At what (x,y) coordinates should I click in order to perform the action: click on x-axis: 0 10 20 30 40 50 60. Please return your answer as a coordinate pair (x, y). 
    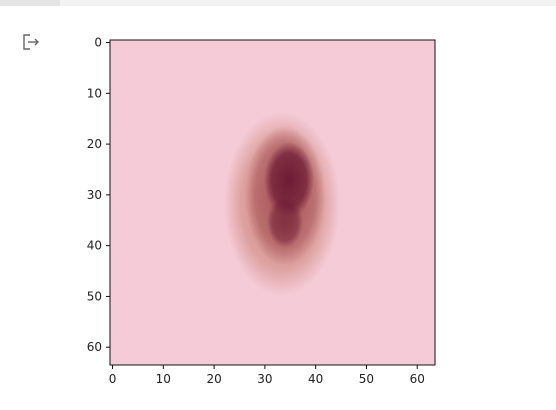
    Looking at the image, I should click on (267, 375).